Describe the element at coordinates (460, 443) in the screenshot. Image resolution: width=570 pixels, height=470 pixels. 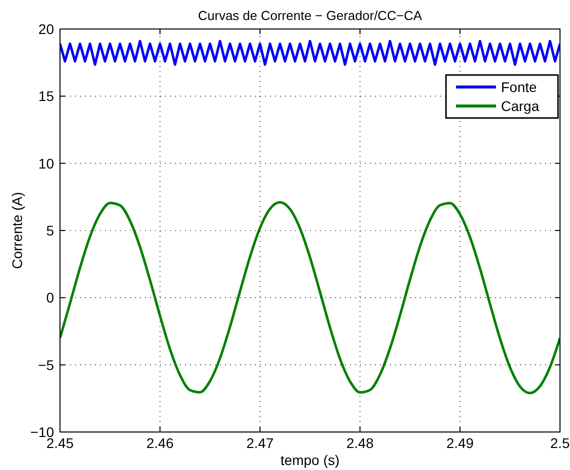
I see `x-tick-label: 2.49` at that location.